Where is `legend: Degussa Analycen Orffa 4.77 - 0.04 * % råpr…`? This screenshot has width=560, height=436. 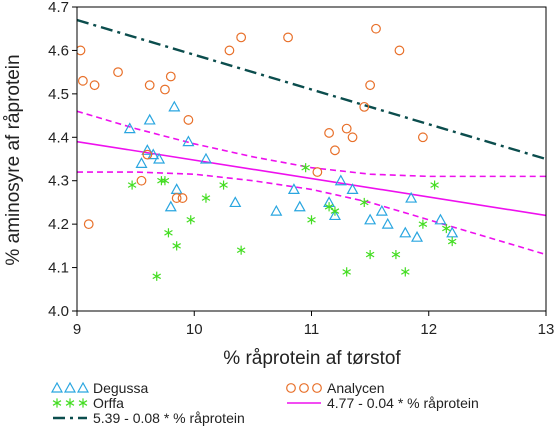
legend: Degussa Analycen Orffa 4.77 - 0.04 * % råpr… is located at coordinates (264, 403).